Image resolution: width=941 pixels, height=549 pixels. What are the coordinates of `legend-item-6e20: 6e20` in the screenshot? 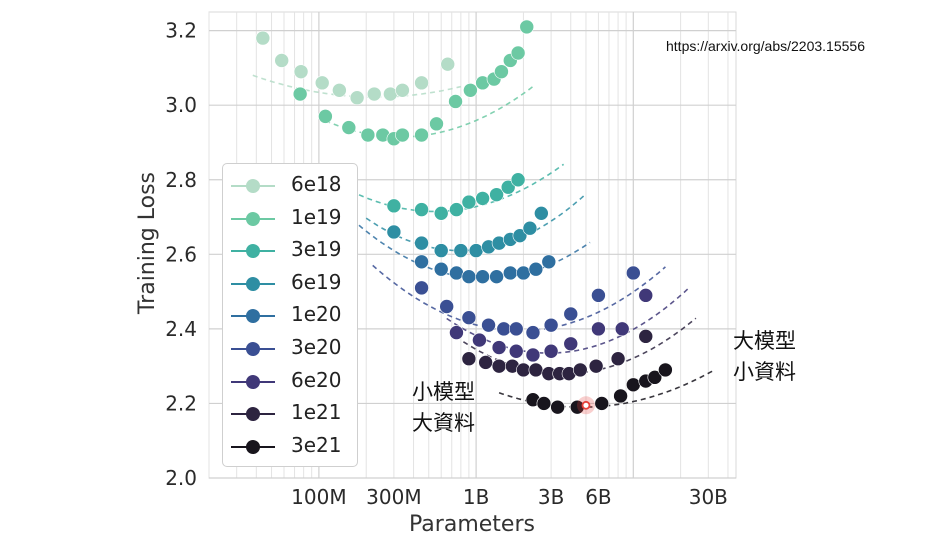 It's located at (291, 381).